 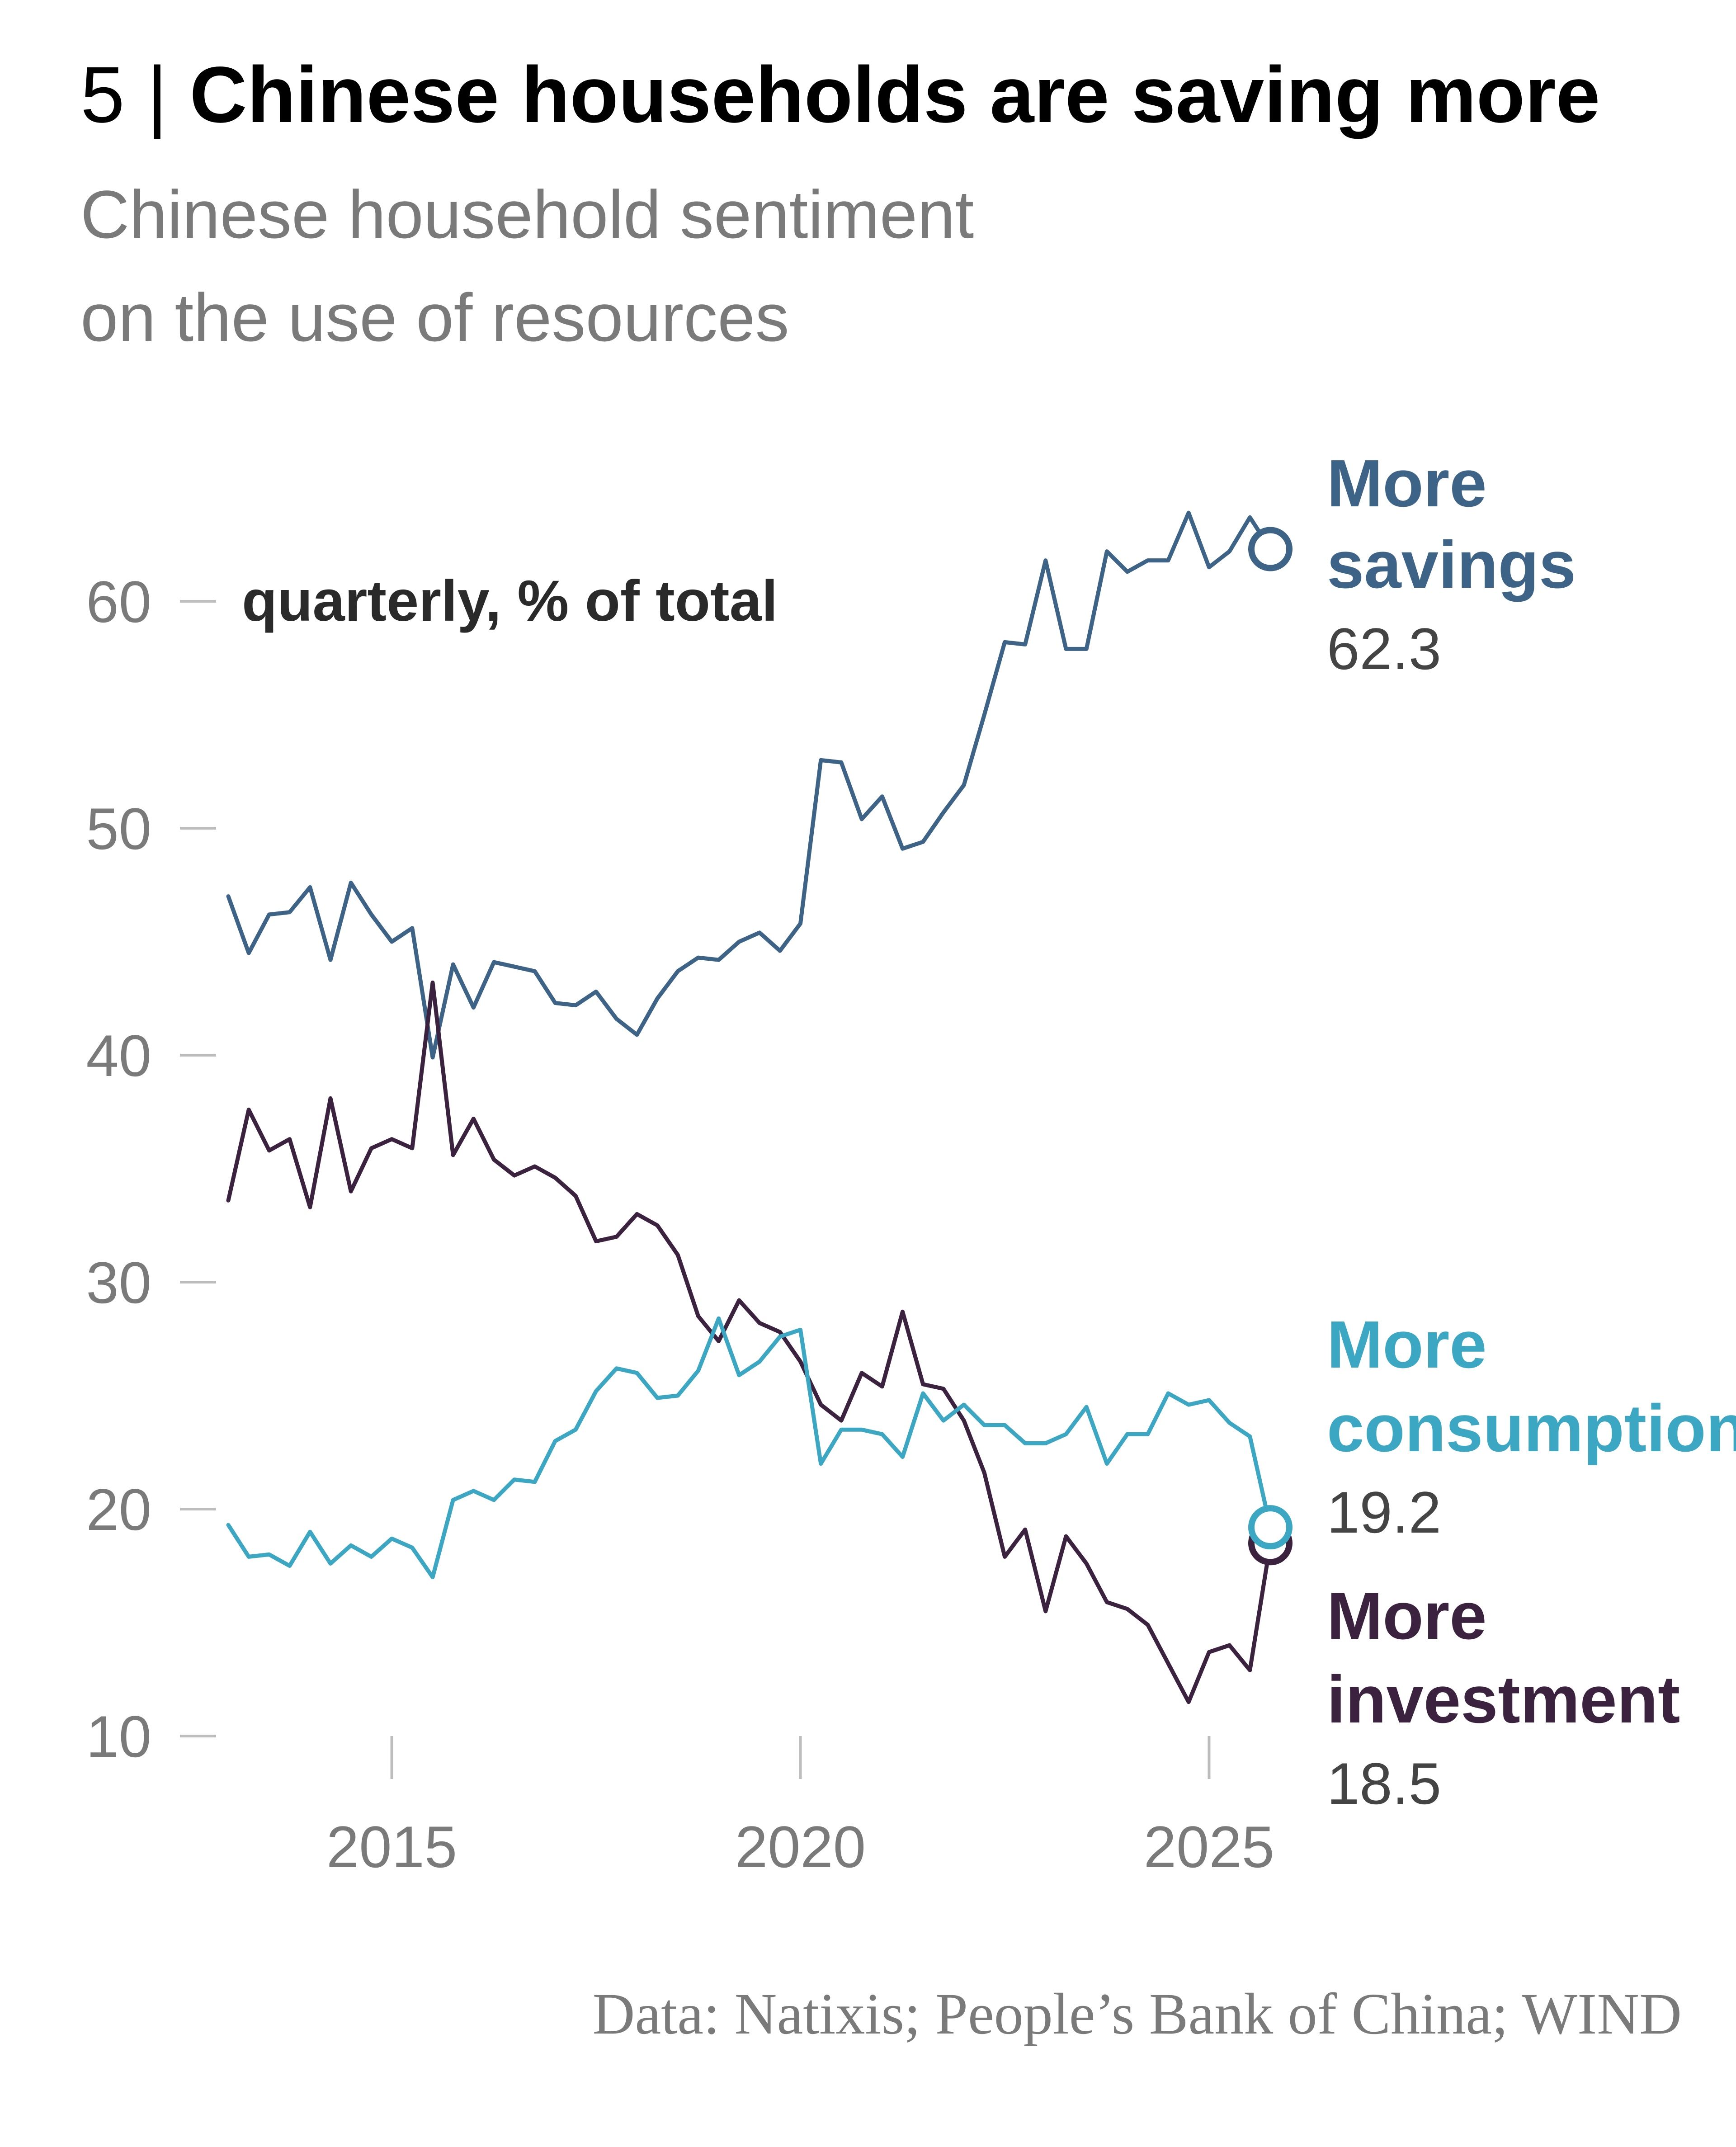 I want to click on y-tick-label: 60, so click(x=118, y=602).